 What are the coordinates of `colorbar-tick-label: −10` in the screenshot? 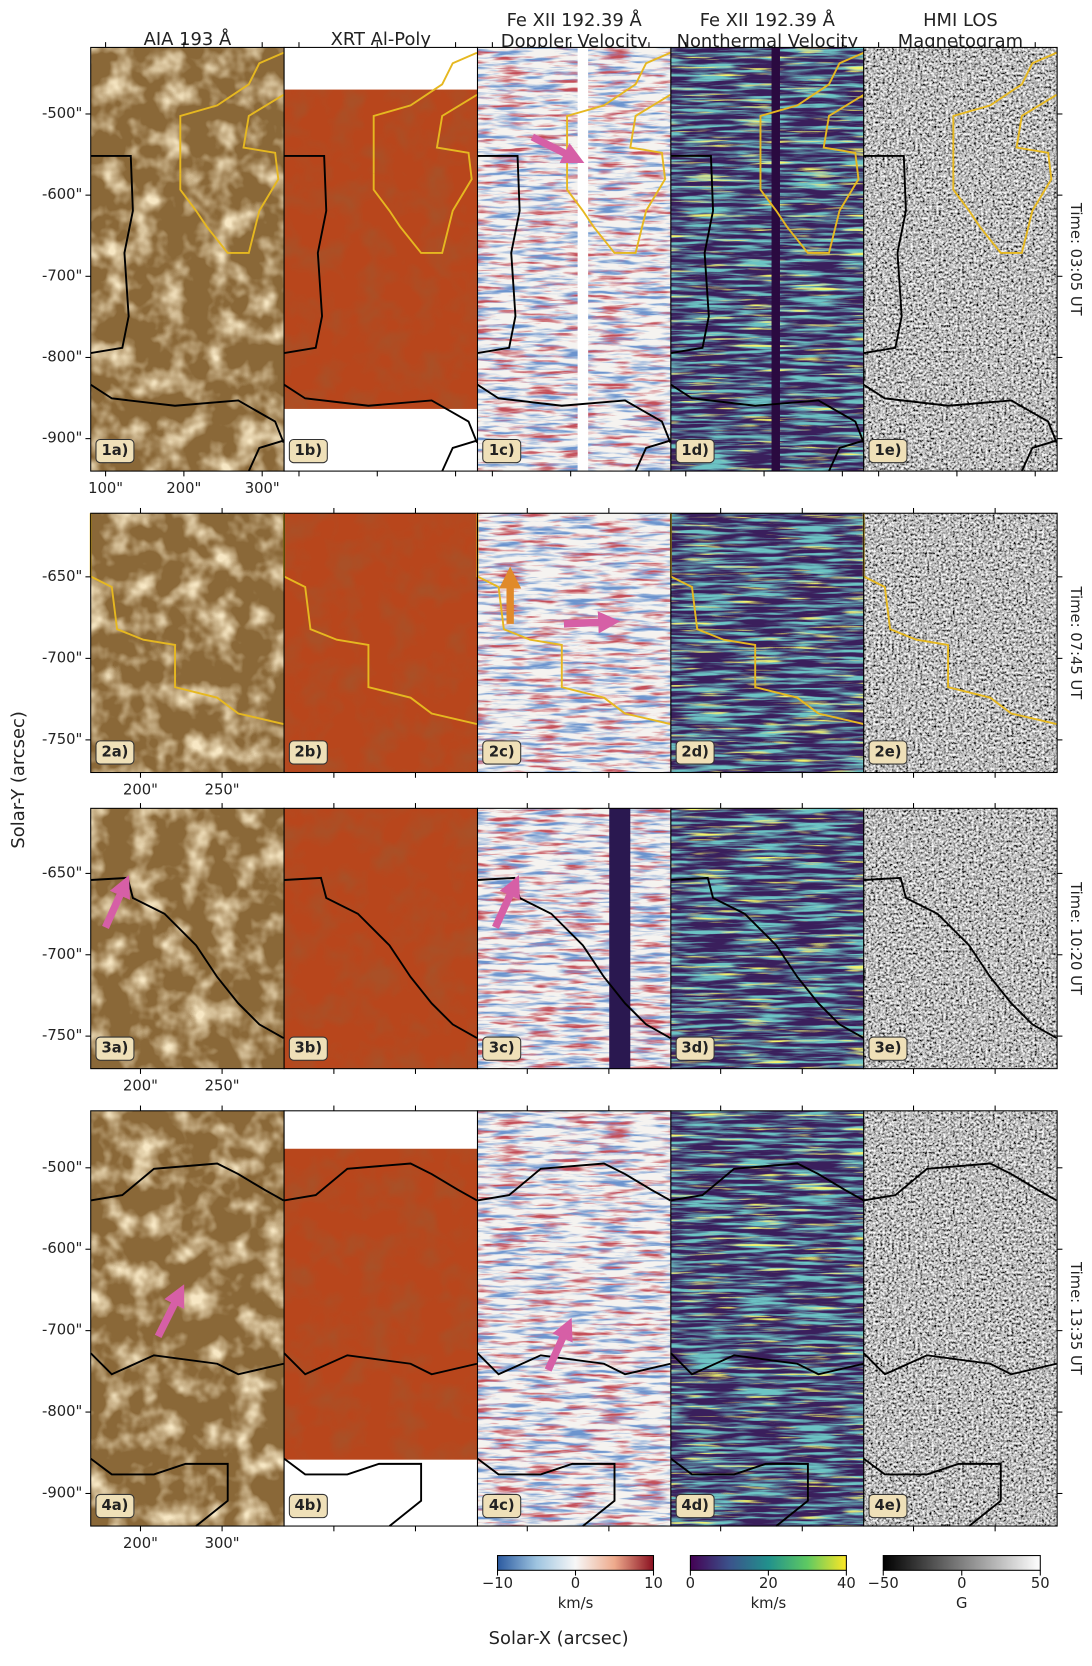 It's located at (497, 1583).